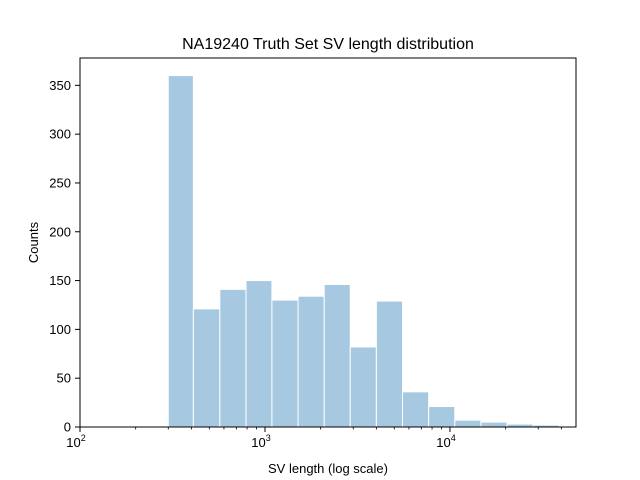  What do you see at coordinates (60, 85) in the screenshot?
I see `y-tick-label: 350` at bounding box center [60, 85].